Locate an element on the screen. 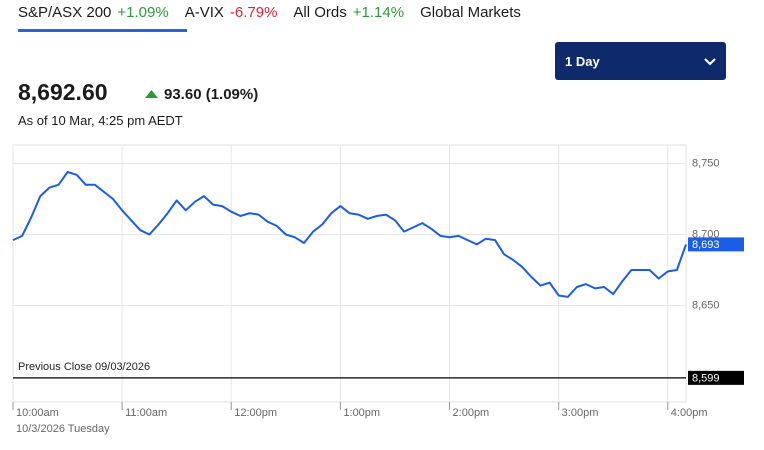 This screenshot has width=764, height=450. price: 8,692.60 is located at coordinates (63, 92).